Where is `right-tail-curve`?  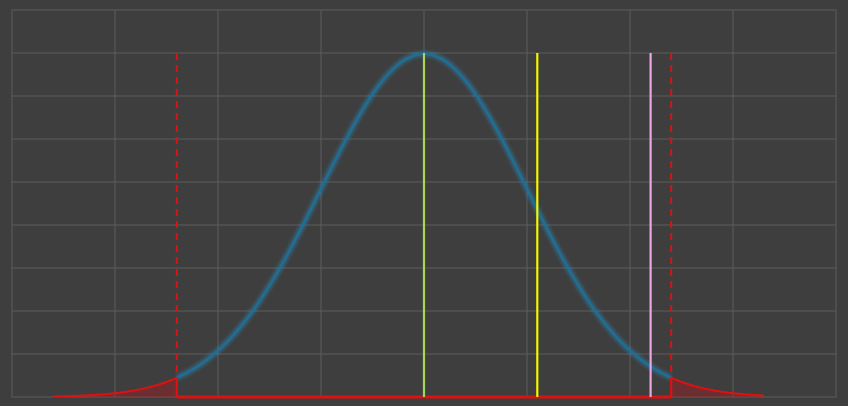 right-tail-curve is located at coordinates (717, 386).